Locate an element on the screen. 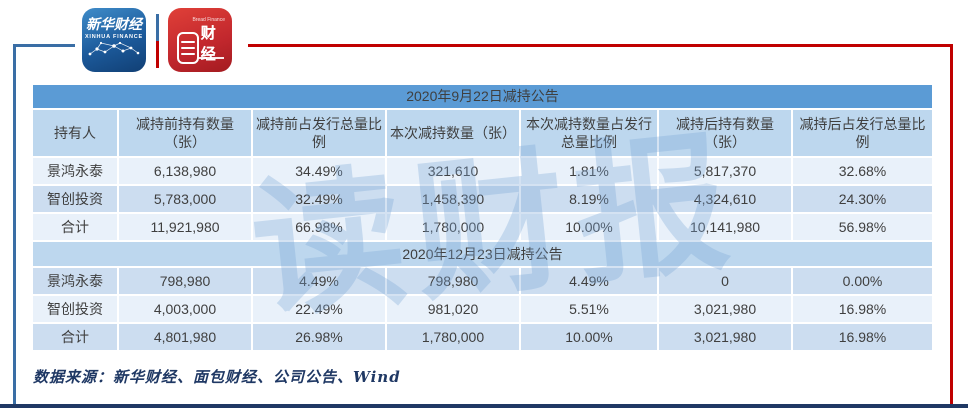 The image size is (968, 420). table-cell: 5.51% is located at coordinates (589, 309).